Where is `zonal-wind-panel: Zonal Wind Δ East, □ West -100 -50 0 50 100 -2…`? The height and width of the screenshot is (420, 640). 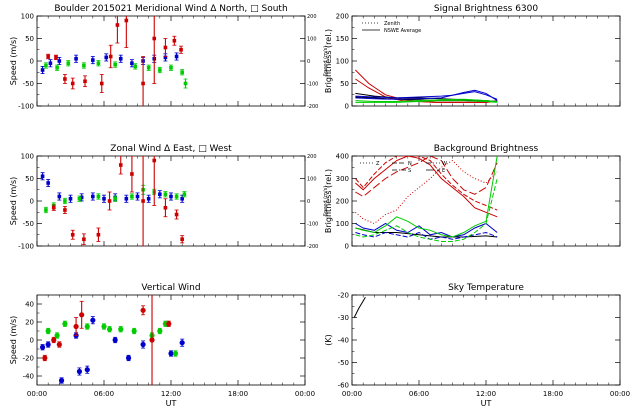 zonal-wind-panel: Zonal Wind Δ East, □ West -100 -50 0 50 100 -2… is located at coordinates (169, 197).